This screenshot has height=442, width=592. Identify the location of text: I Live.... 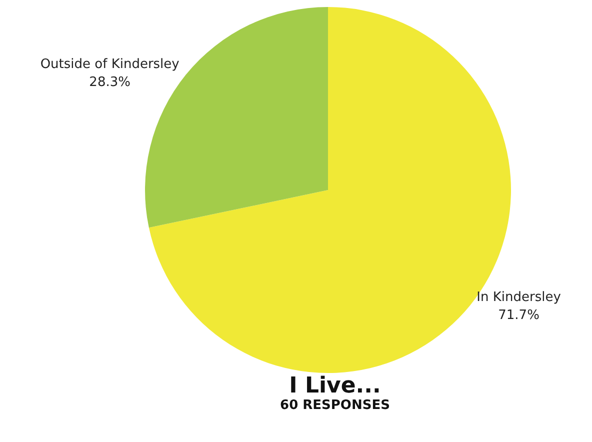
(335, 386).